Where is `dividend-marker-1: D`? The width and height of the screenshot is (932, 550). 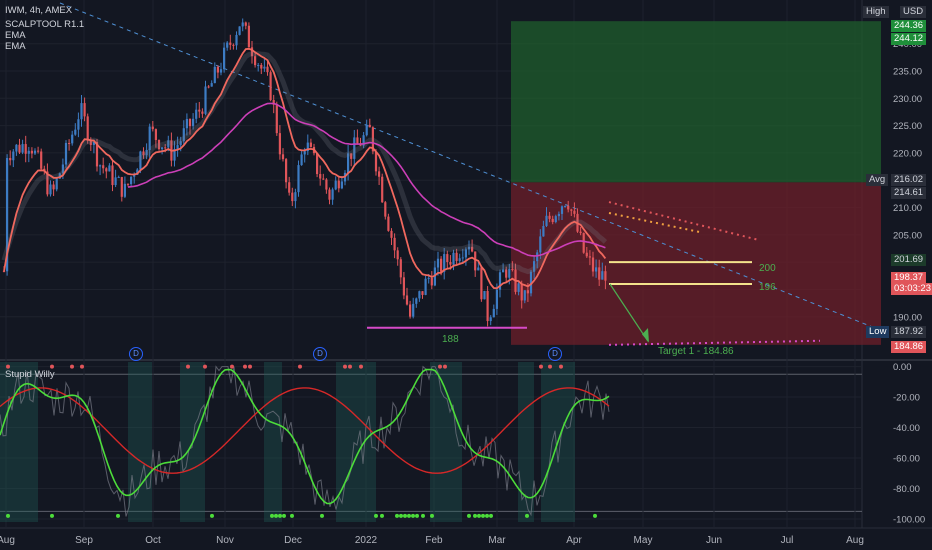
dividend-marker-1: D is located at coordinates (136, 354).